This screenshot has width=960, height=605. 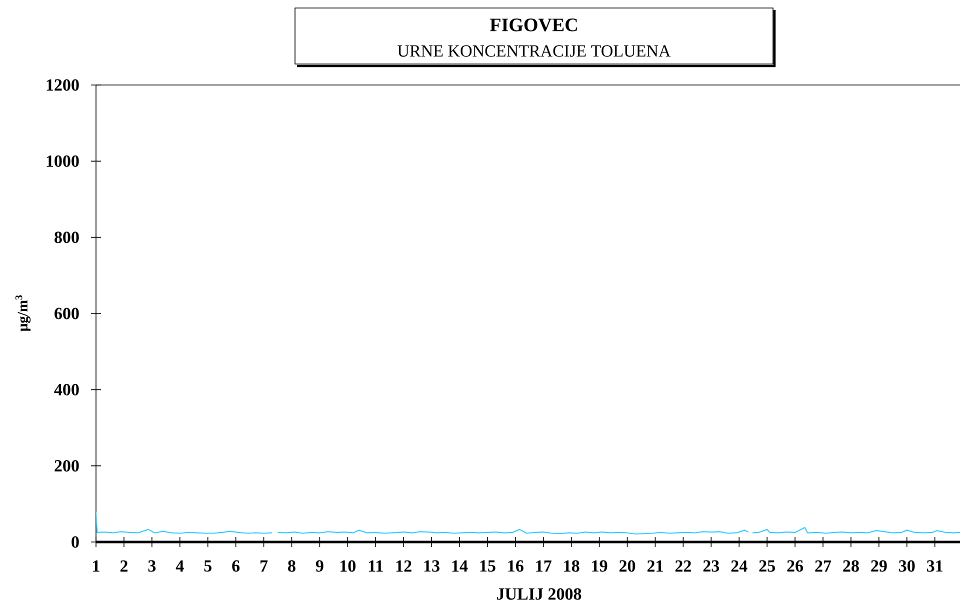 What do you see at coordinates (292, 566) in the screenshot?
I see `x-tick-label: 8` at bounding box center [292, 566].